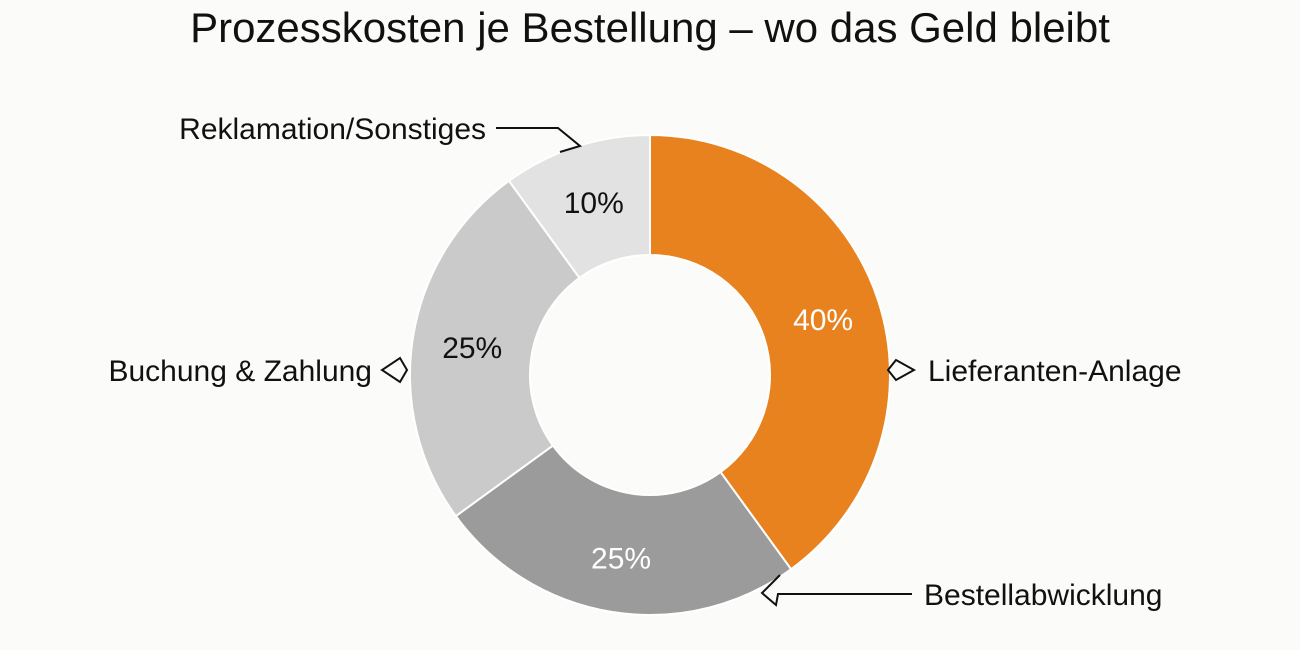  What do you see at coordinates (901, 370) in the screenshot?
I see `leader-line-lieferanten-anlage` at bounding box center [901, 370].